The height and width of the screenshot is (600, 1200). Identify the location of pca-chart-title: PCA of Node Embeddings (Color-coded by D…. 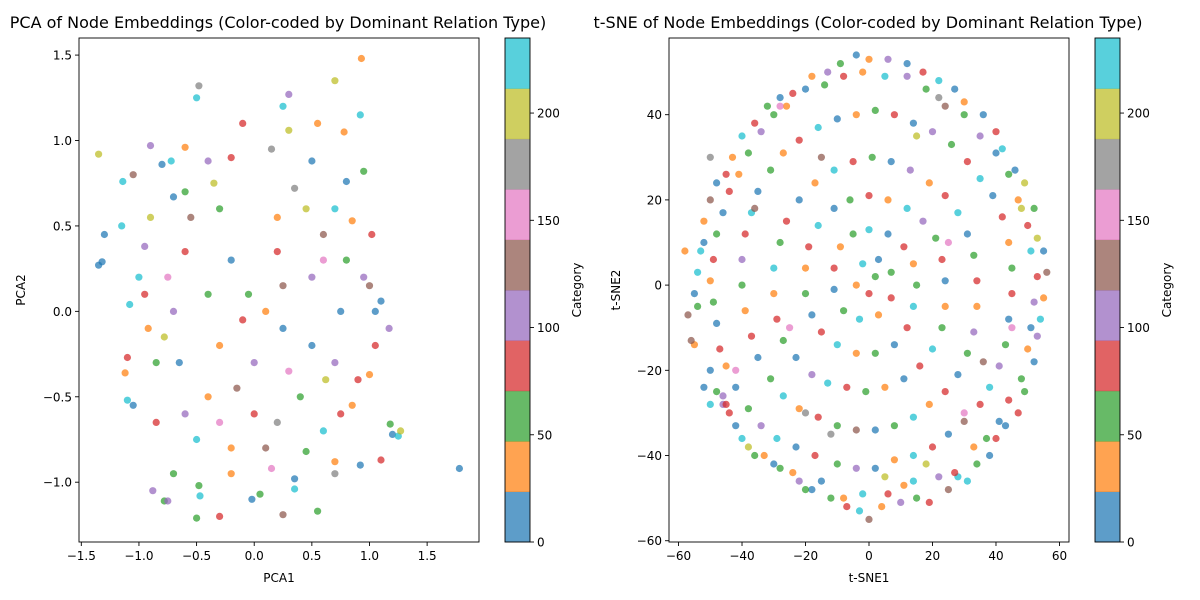
(278, 22).